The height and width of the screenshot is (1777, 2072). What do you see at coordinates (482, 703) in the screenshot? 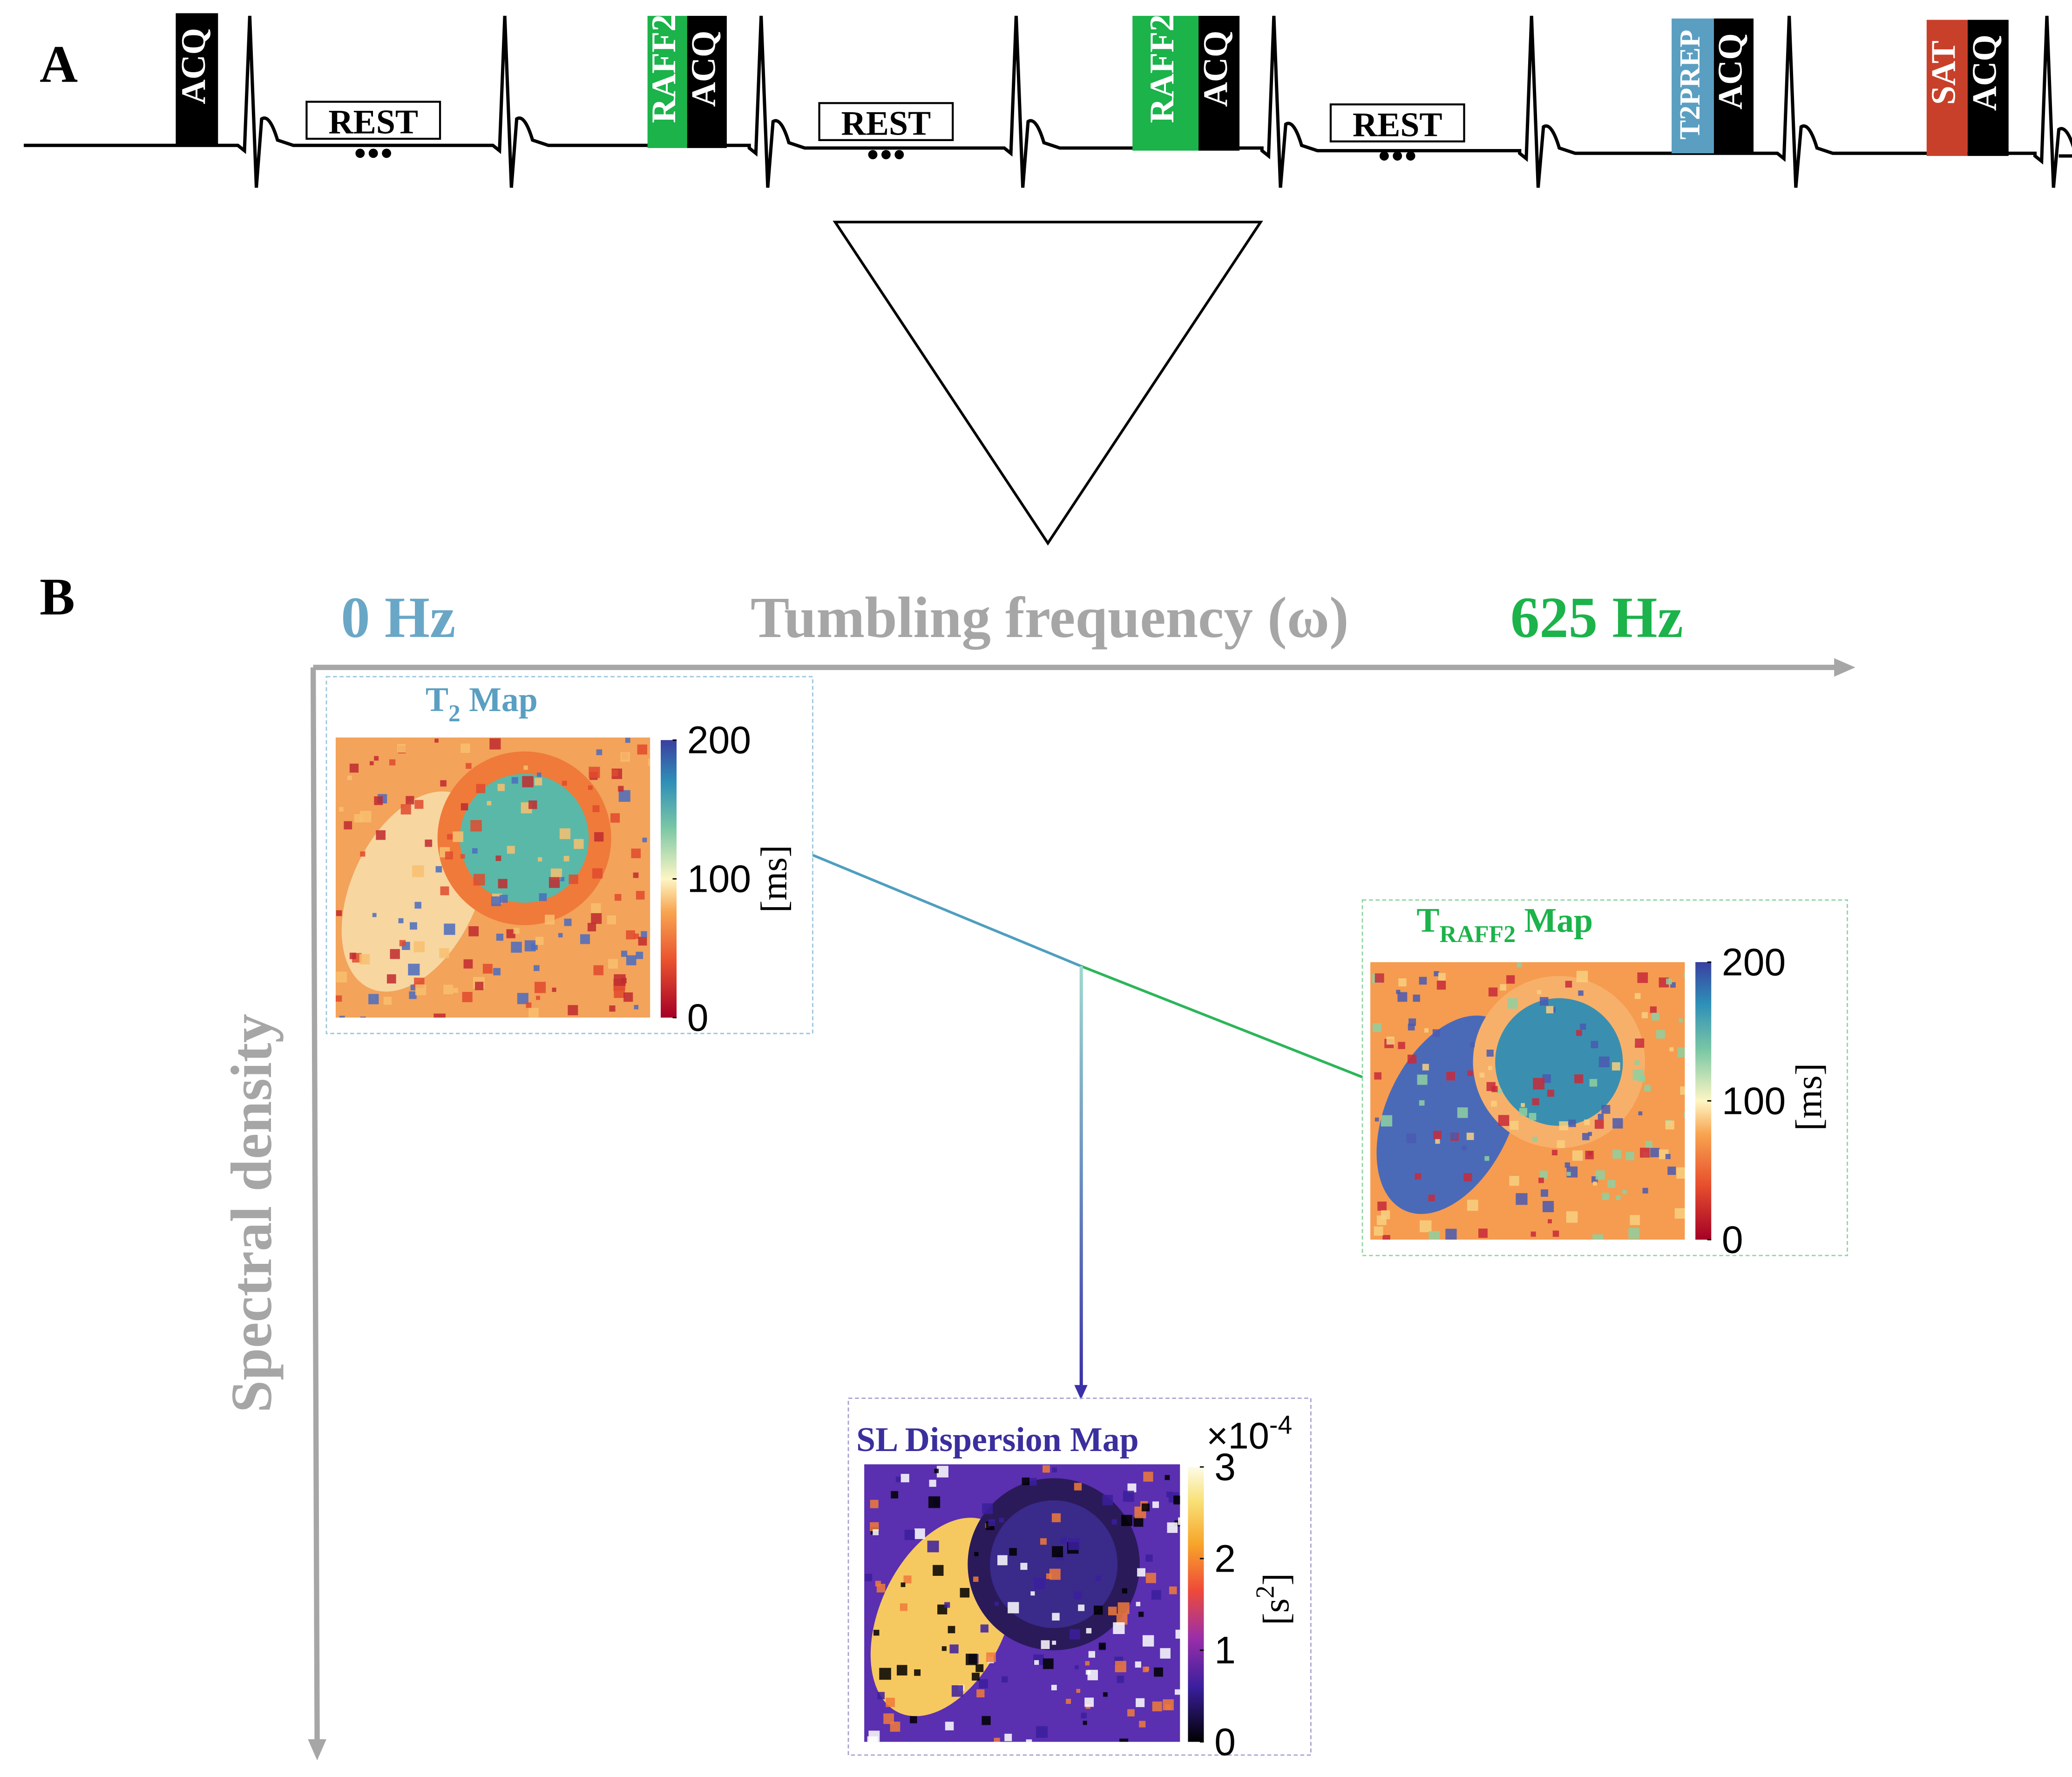
I see `map-title: T2 Map` at bounding box center [482, 703].